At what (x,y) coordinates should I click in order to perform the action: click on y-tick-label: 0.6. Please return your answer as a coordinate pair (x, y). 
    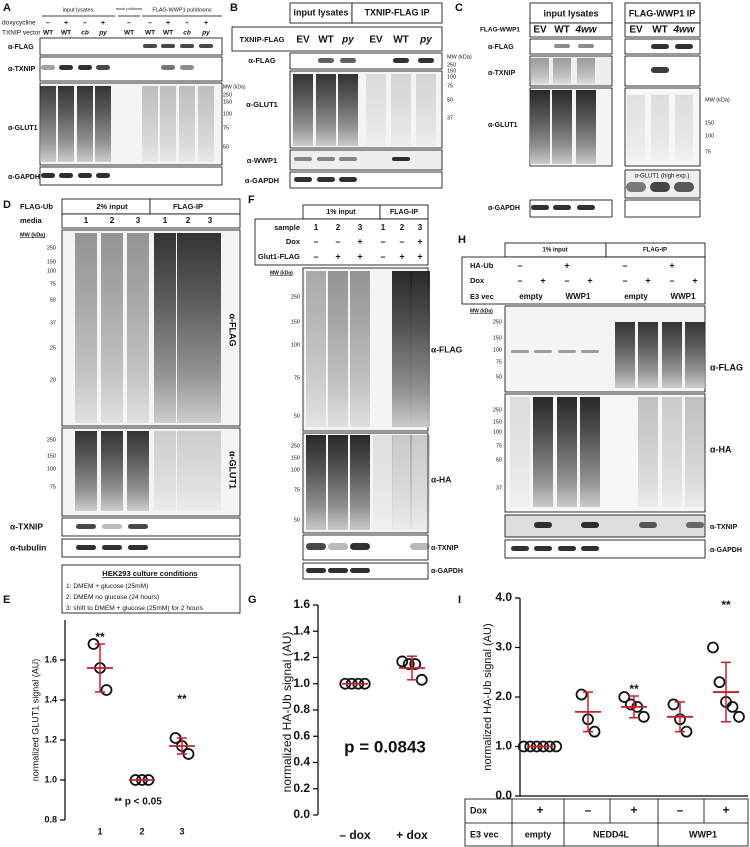
    Looking at the image, I should click on (301, 735).